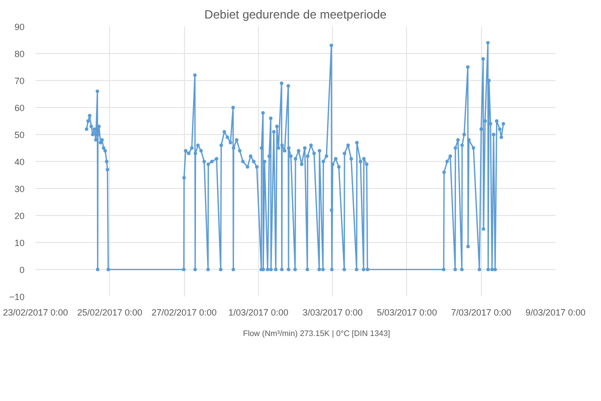 The height and width of the screenshot is (401, 601). Describe the element at coordinates (19, 81) in the screenshot. I see `y-tick-label: 70` at that location.